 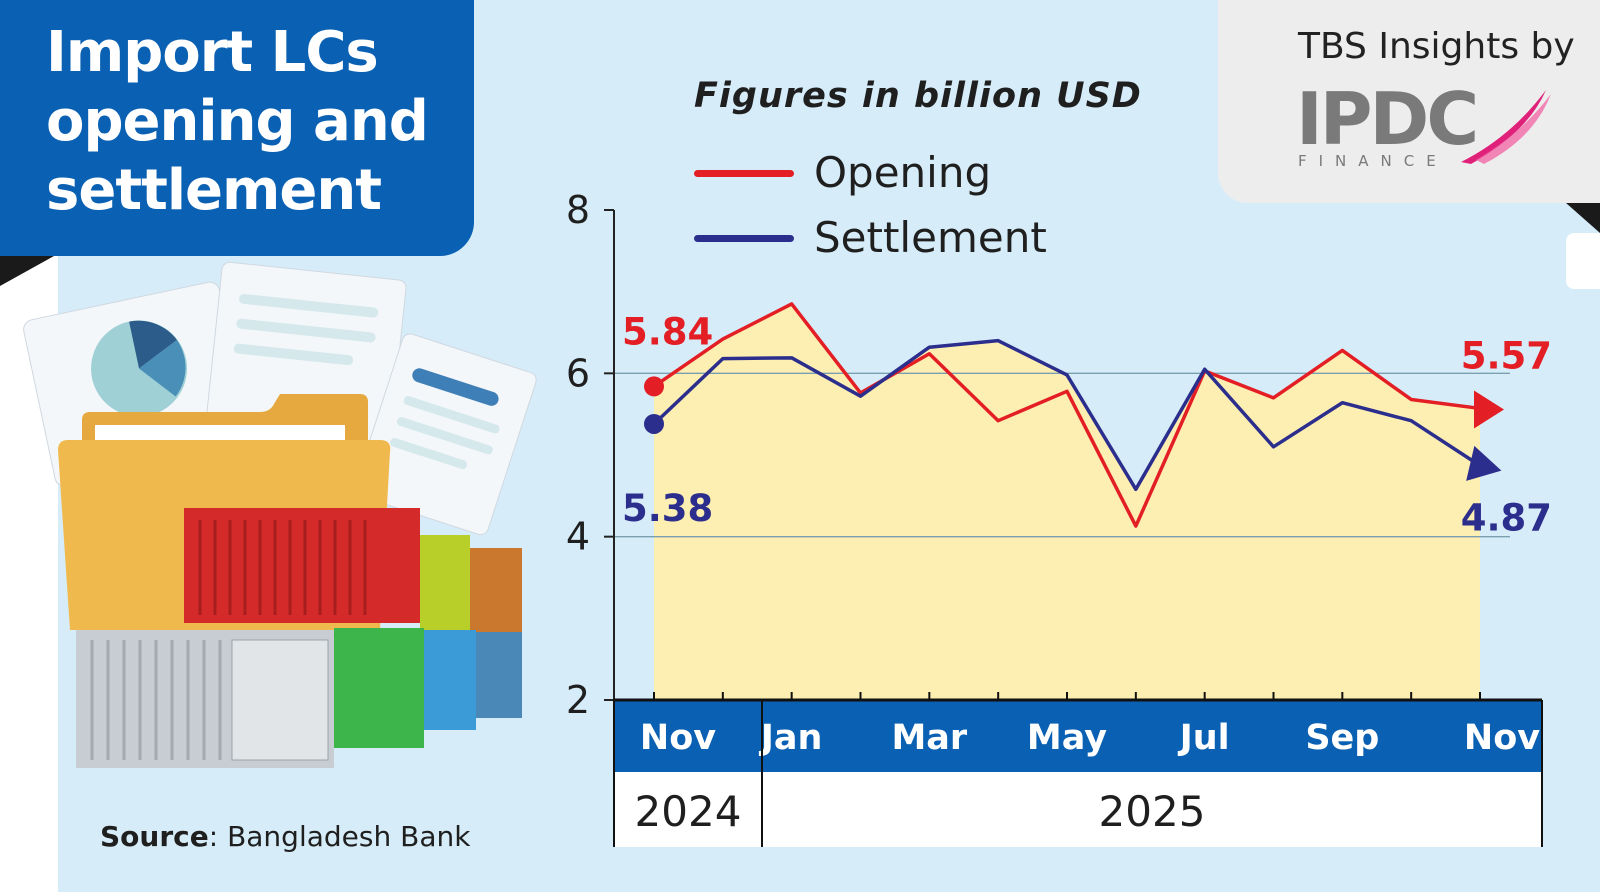 I want to click on point-settlement-start, so click(x=654, y=423).